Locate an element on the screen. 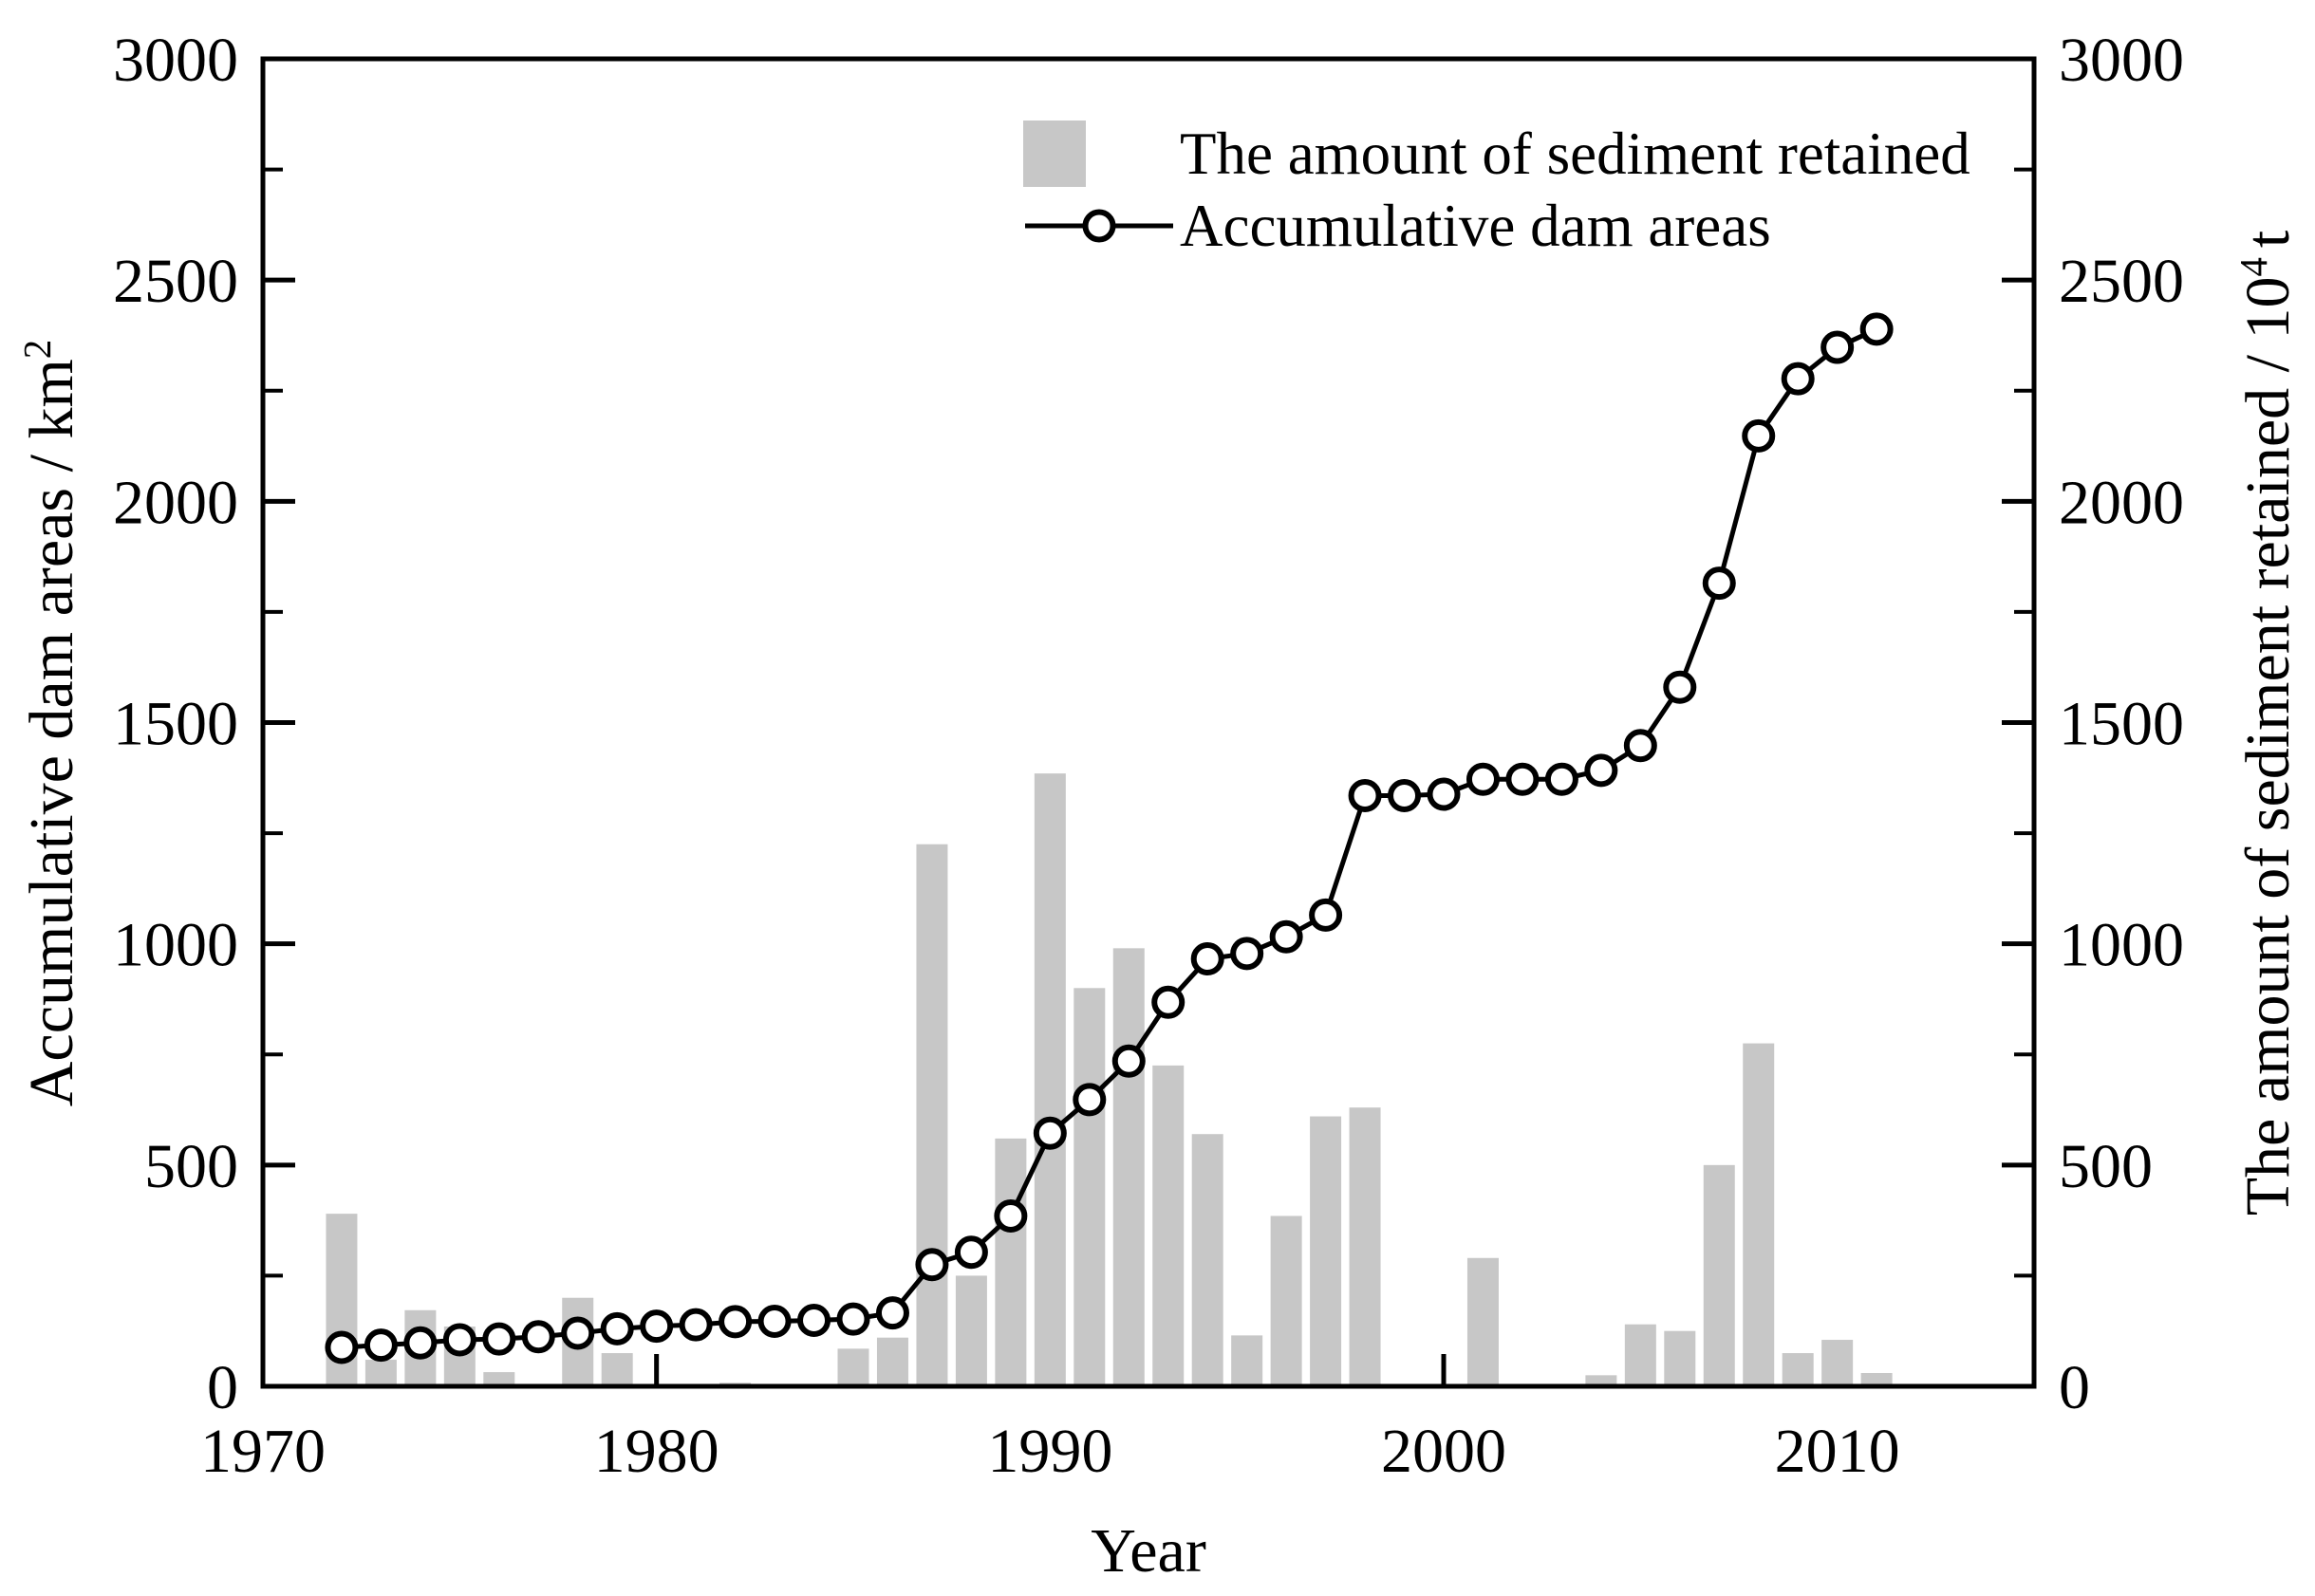 This screenshot has width=2315, height=1596. bar-1989 is located at coordinates (1011, 1262).